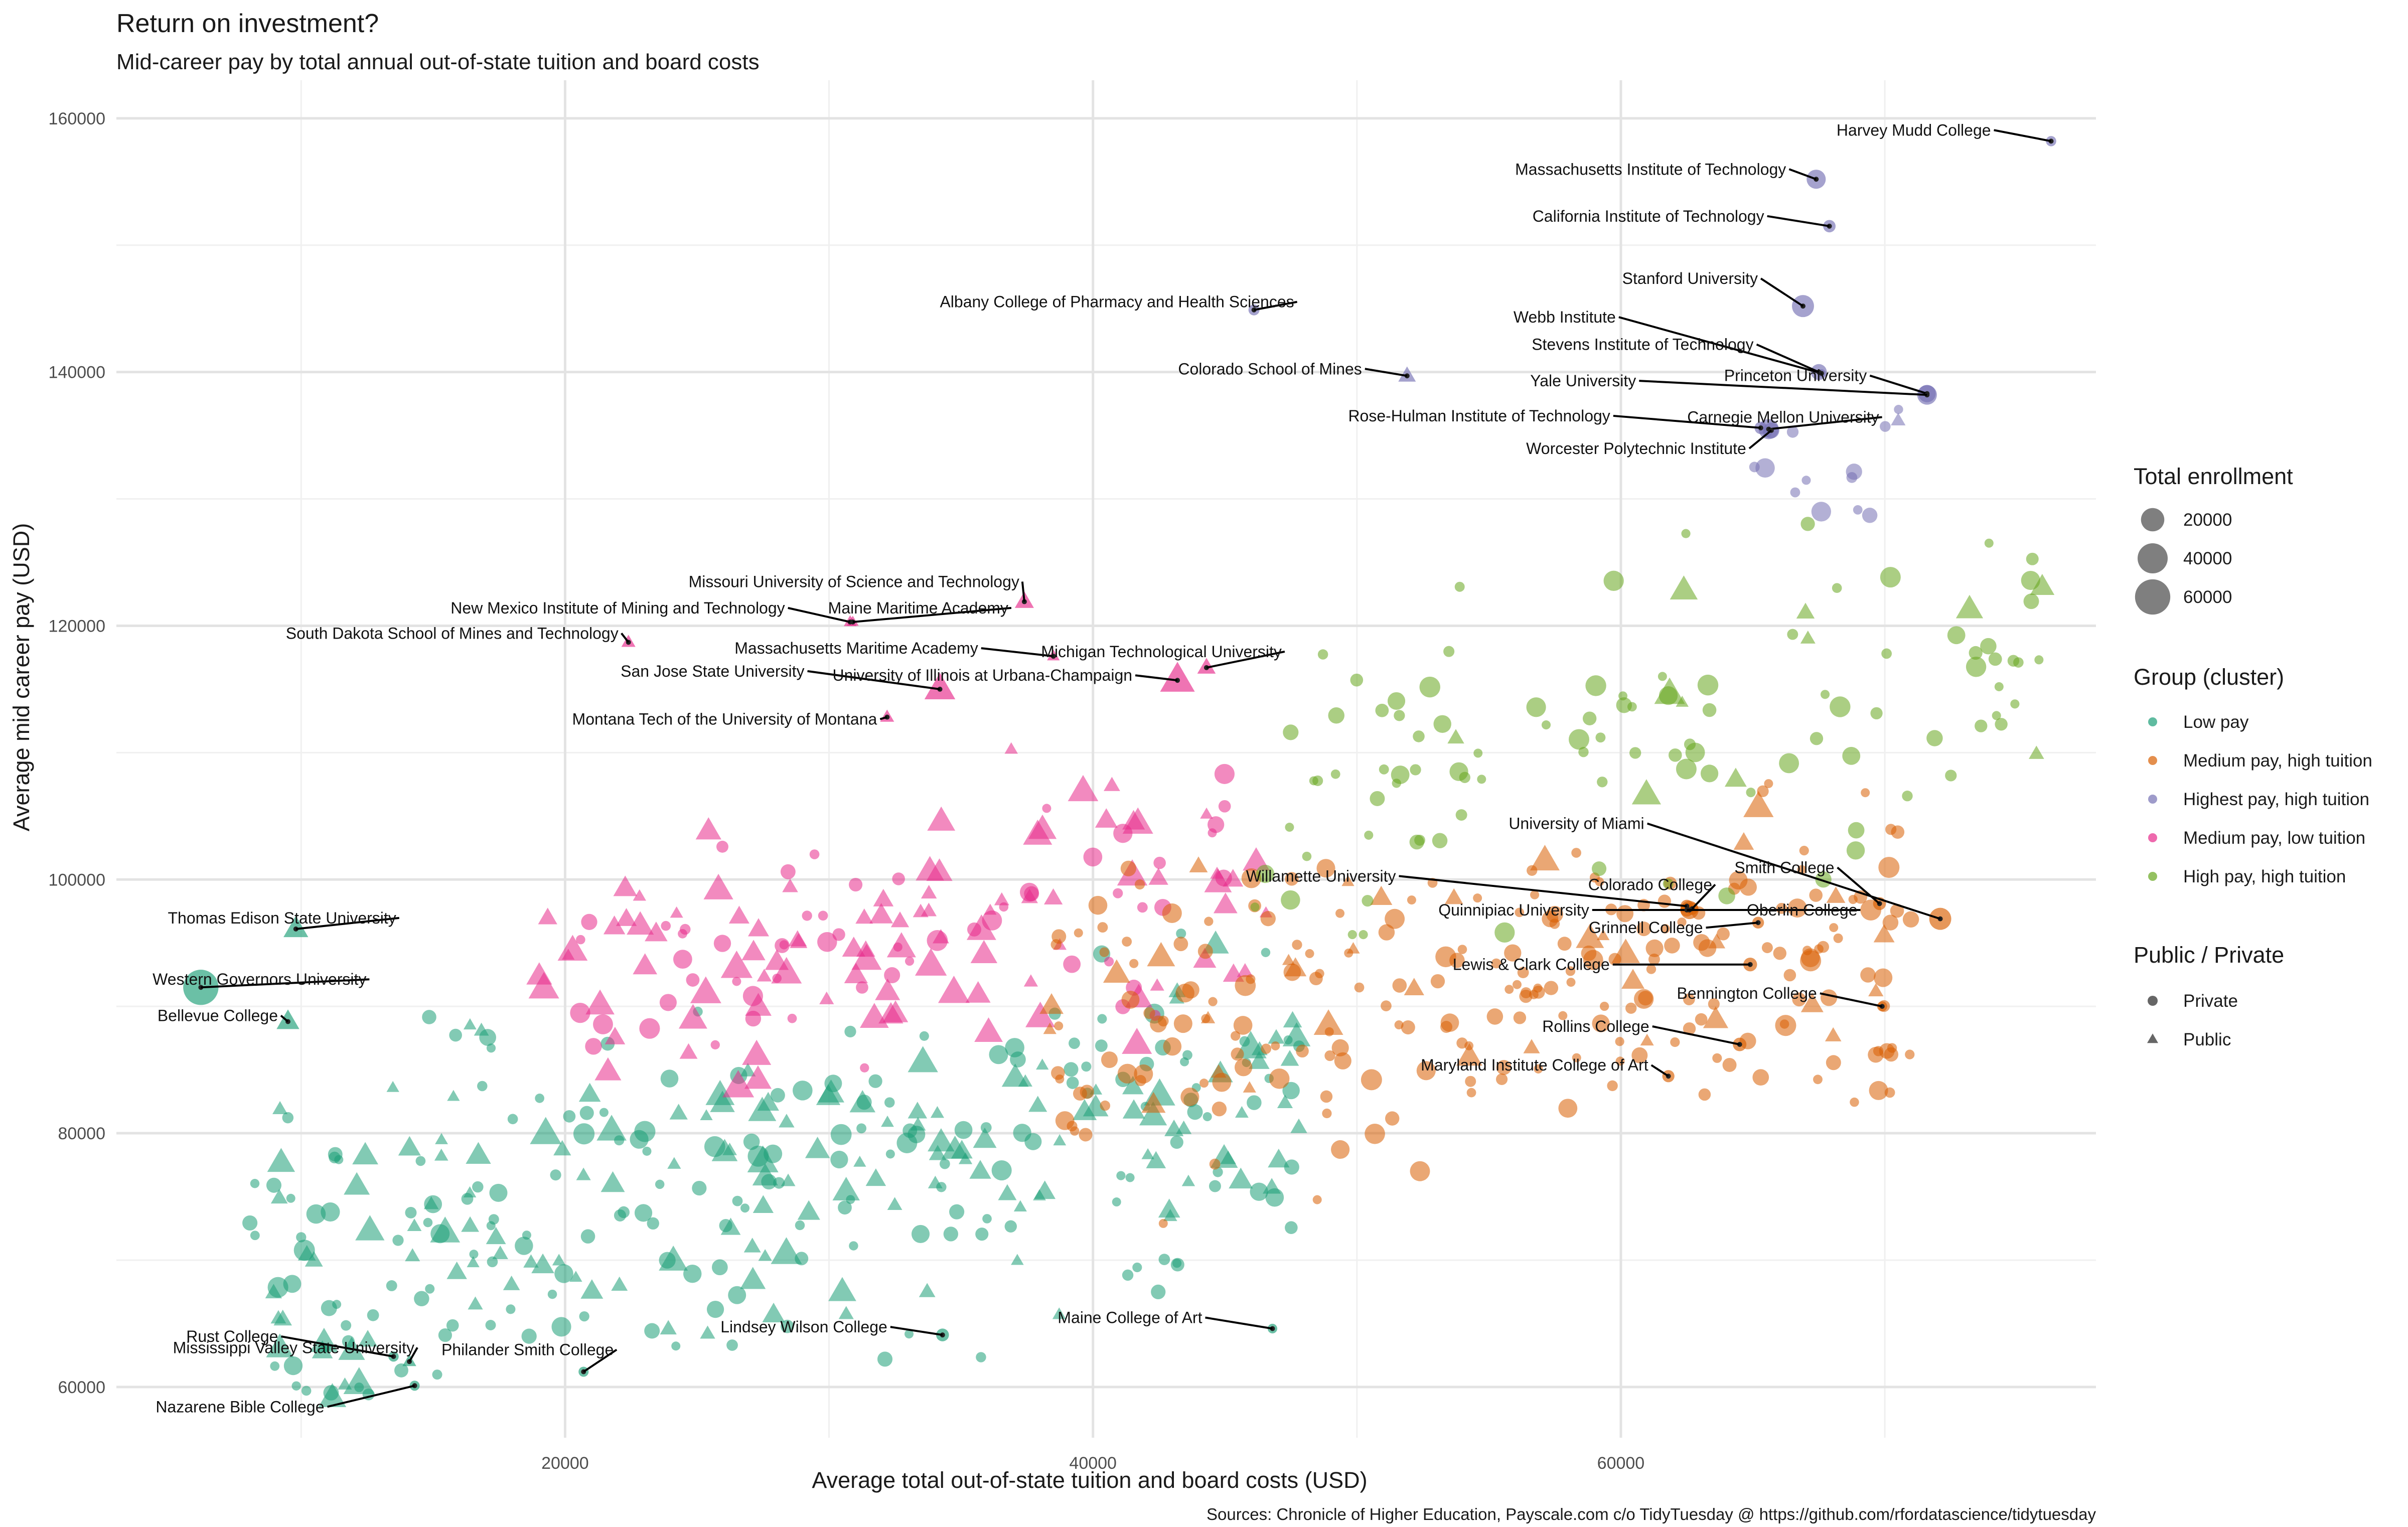 The height and width of the screenshot is (1527, 2408). What do you see at coordinates (2209, 677) in the screenshot?
I see `legend-color-title: Group (cluster)` at bounding box center [2209, 677].